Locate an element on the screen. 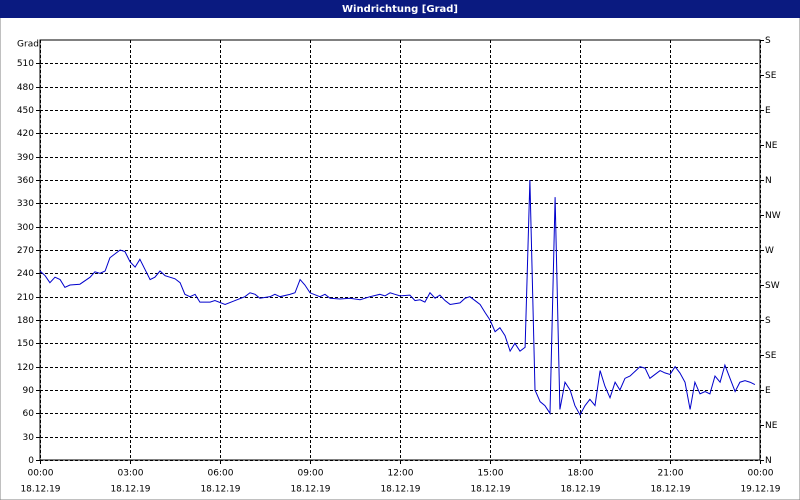 The width and height of the screenshot is (800, 500). x-tick-label: 09:00 is located at coordinates (311, 474).